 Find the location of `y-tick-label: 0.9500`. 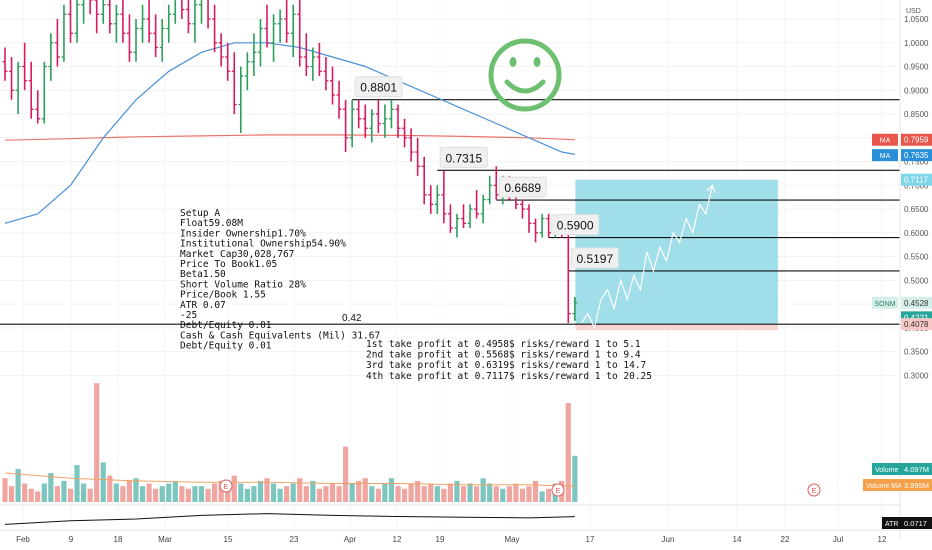

y-tick-label: 0.9500 is located at coordinates (916, 67).